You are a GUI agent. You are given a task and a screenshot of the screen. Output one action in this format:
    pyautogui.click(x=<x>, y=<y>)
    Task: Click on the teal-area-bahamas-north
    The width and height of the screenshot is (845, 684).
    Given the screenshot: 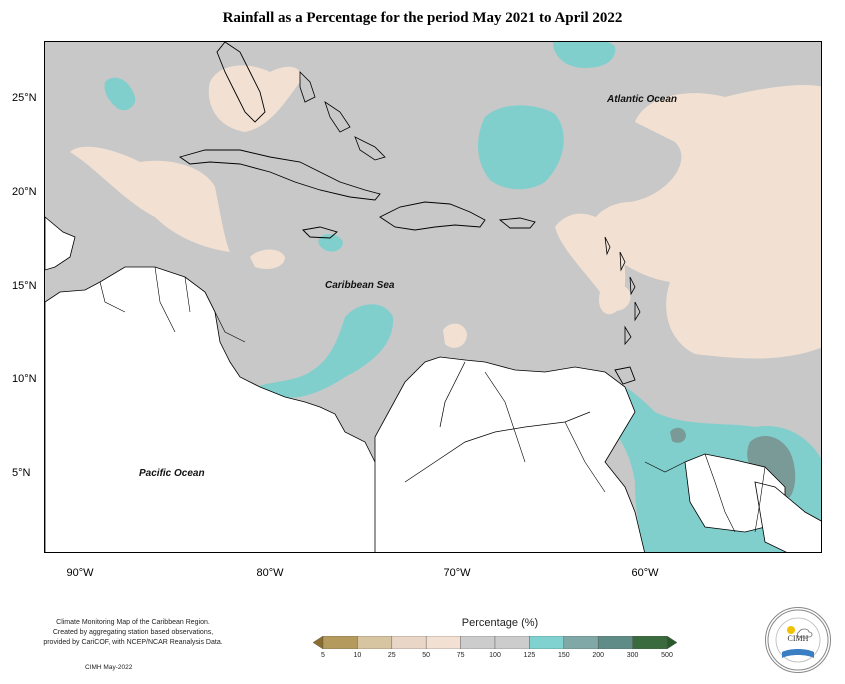 What is the action you would take?
    pyautogui.click(x=584, y=55)
    